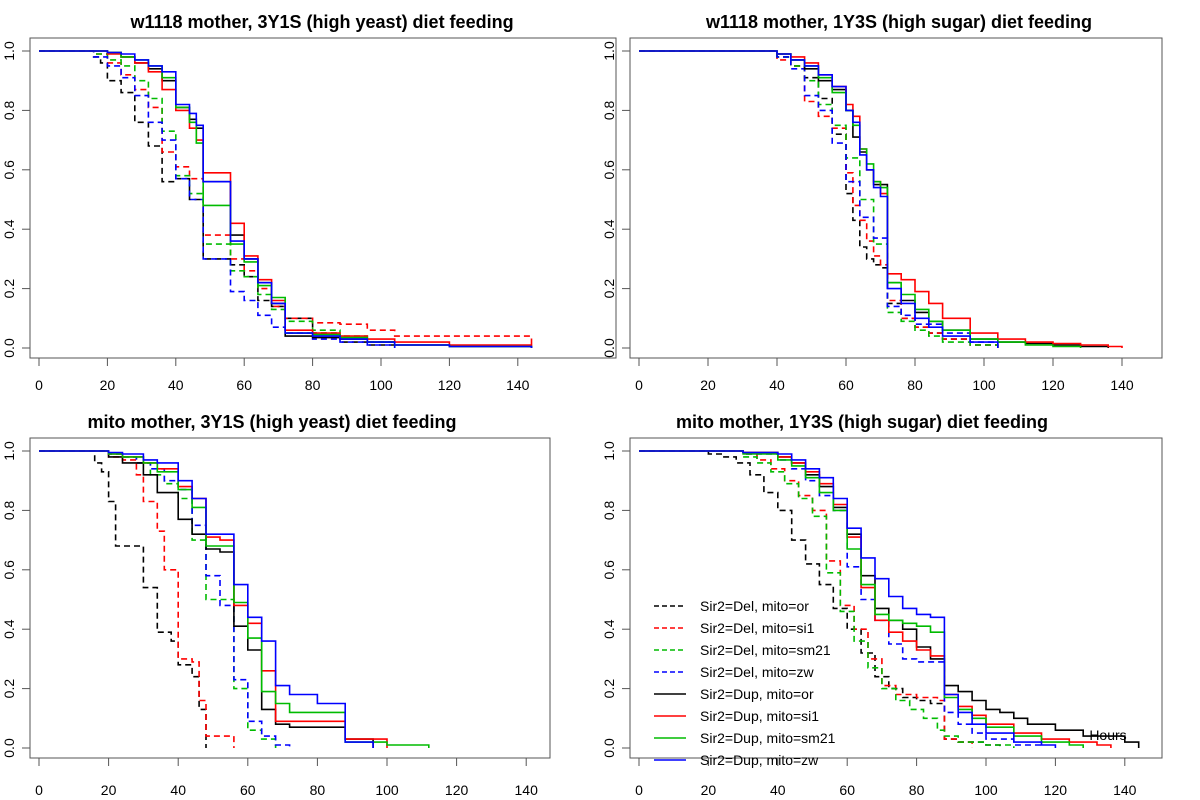  What do you see at coordinates (765, 650) in the screenshot?
I see `legend-label: Sir2=Del, mito=sm21` at bounding box center [765, 650].